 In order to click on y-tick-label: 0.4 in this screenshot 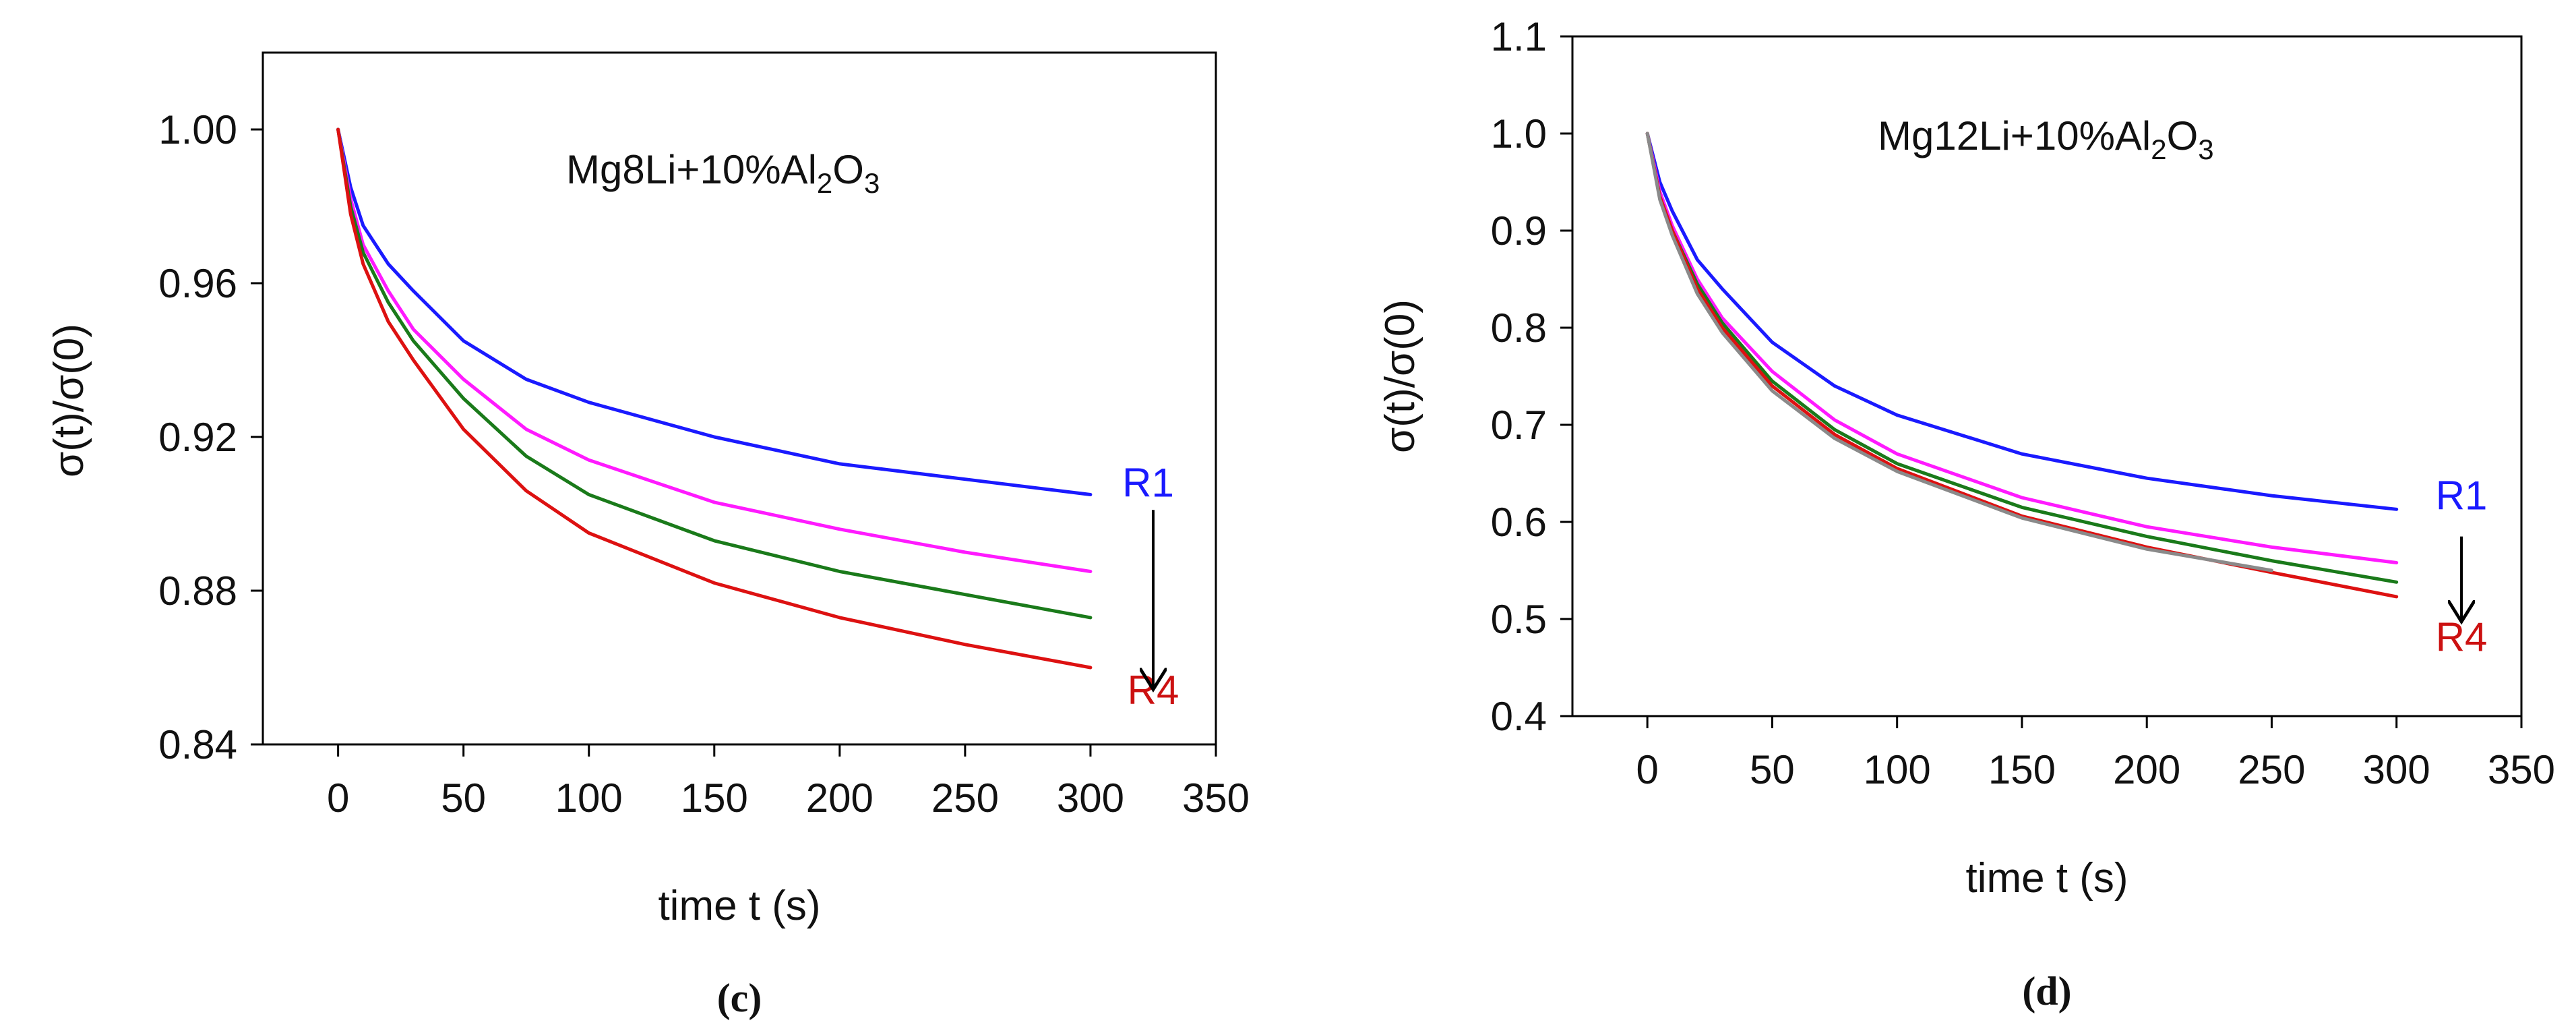, I will do `click(1519, 716)`.